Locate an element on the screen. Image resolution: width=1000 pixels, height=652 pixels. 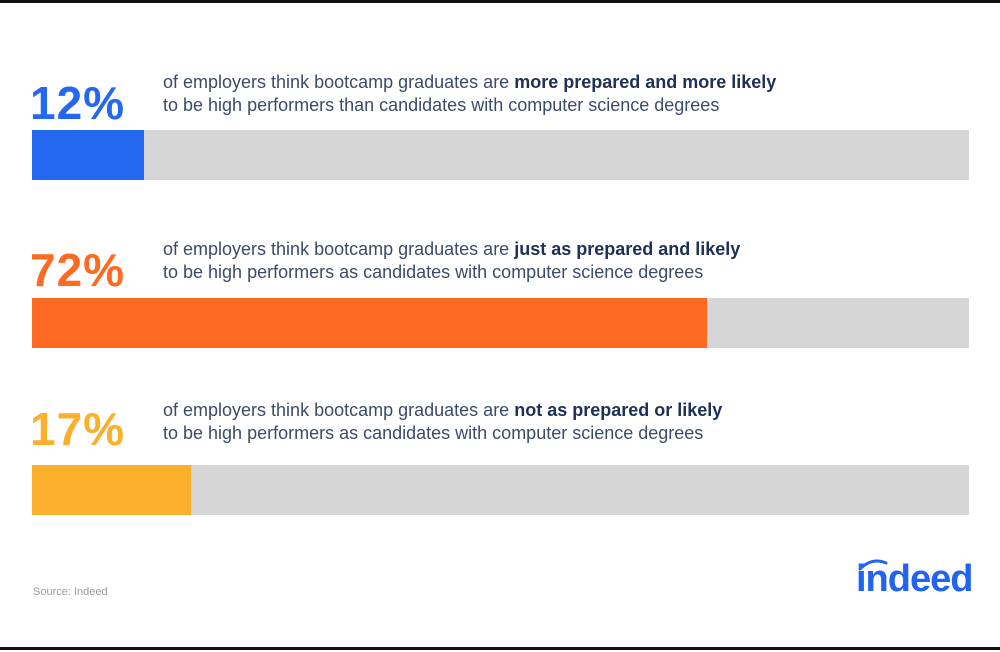
frame-top-border is located at coordinates (500, 1).